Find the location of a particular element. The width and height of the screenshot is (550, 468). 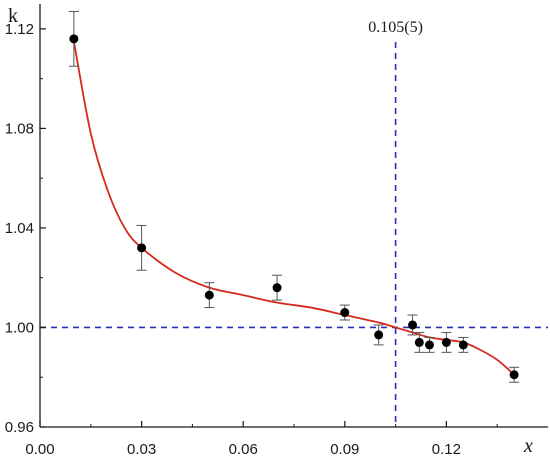

x-axis-title: x is located at coordinates (528, 446).